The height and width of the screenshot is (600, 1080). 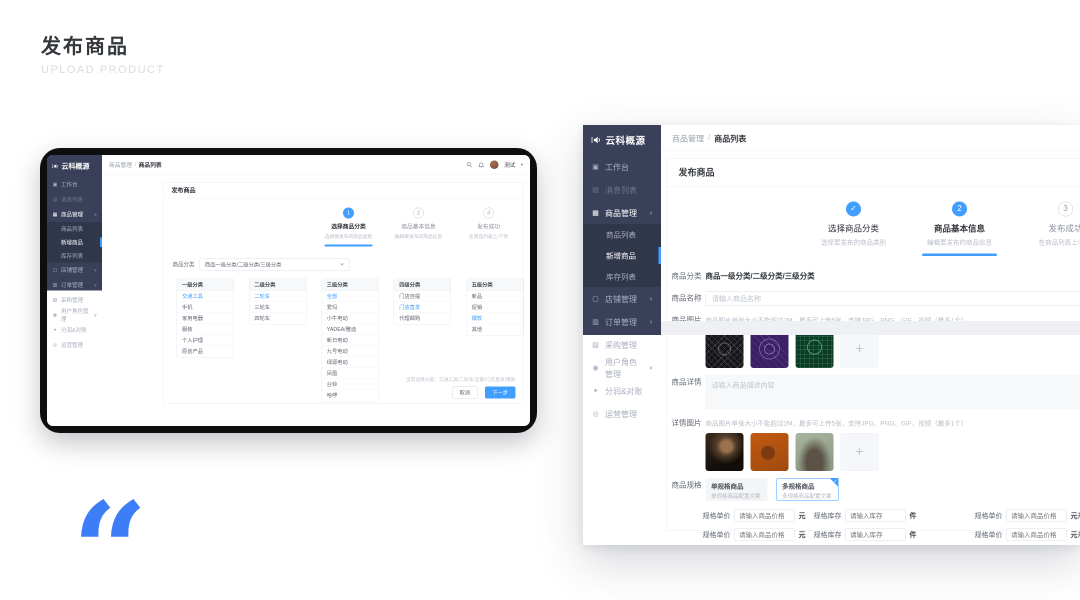 I want to click on category-item: 四轮车, so click(x=262, y=318).